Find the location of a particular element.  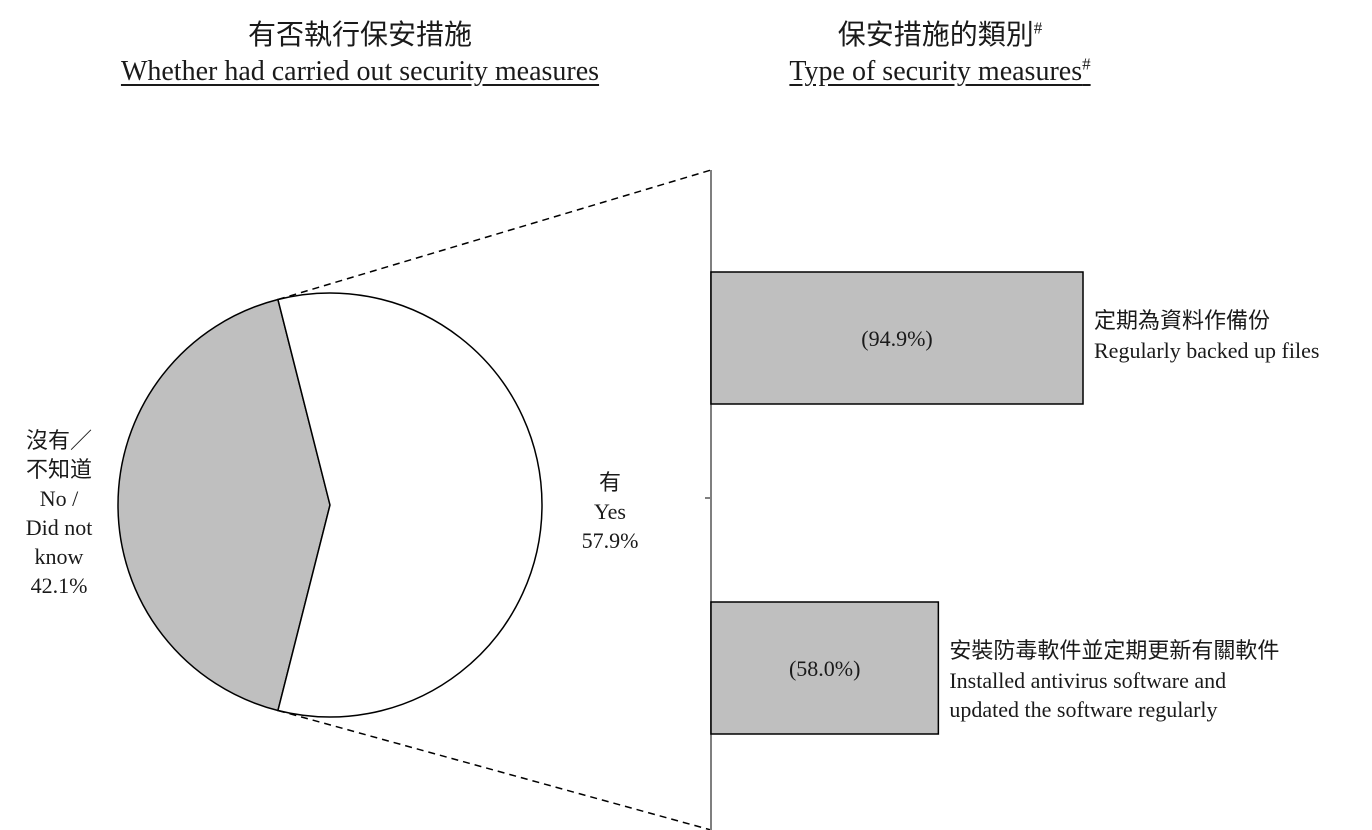

note-mark-zh: # is located at coordinates (1038, 28).